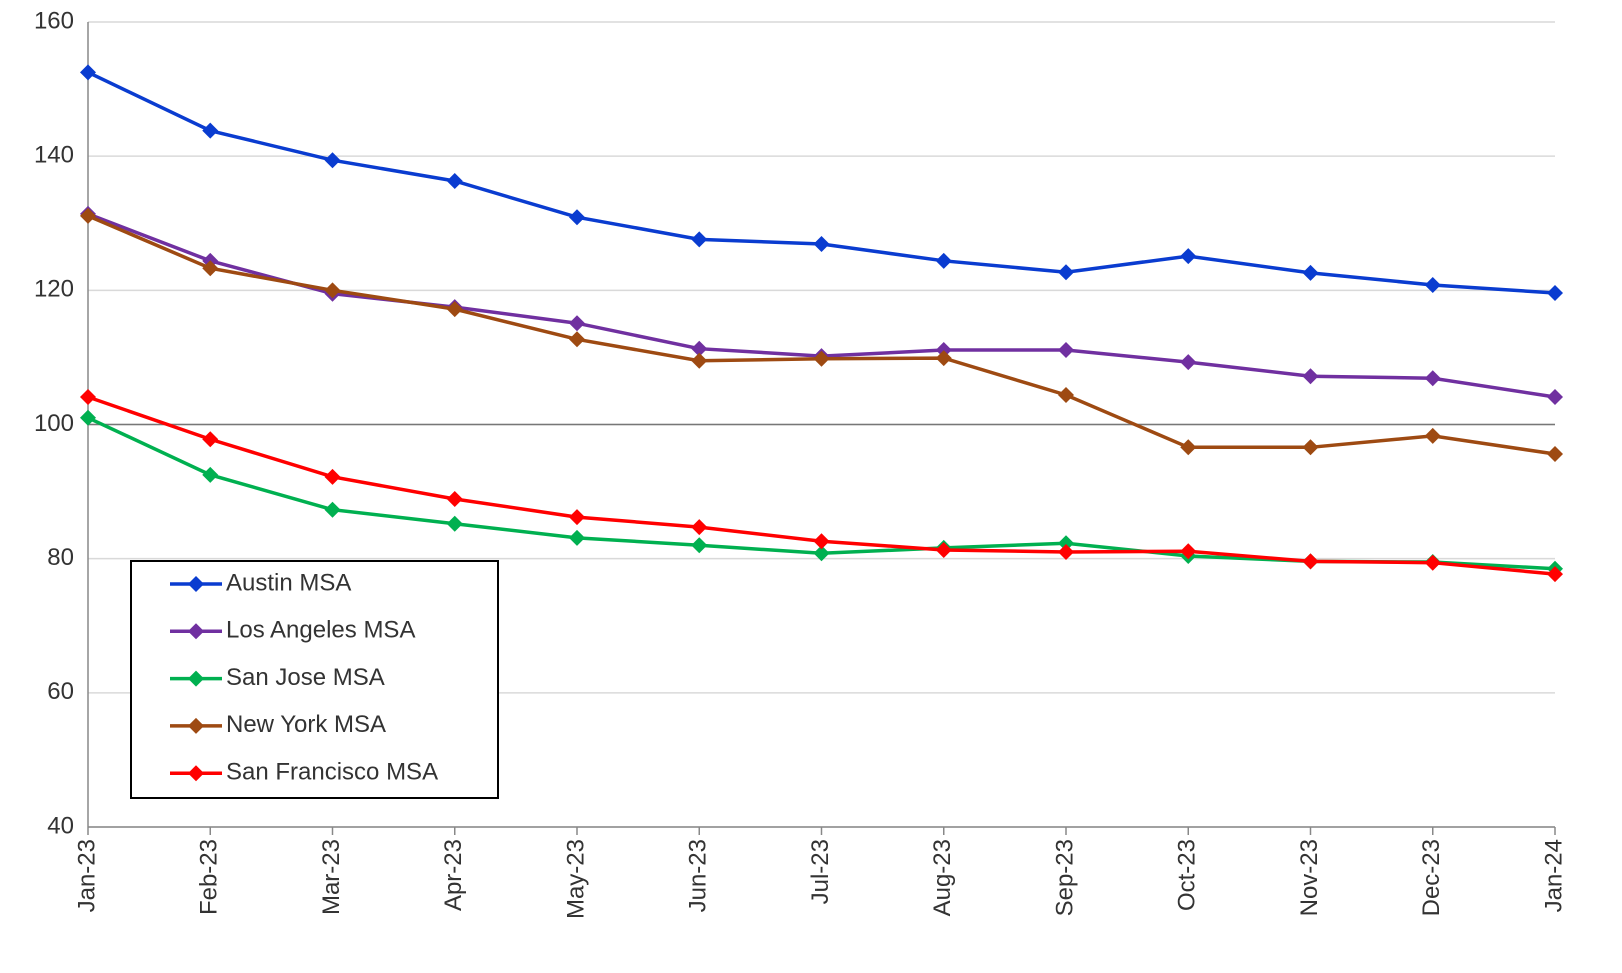  Describe the element at coordinates (331, 877) in the screenshot. I see `x-tick-label: Mar-23` at that location.